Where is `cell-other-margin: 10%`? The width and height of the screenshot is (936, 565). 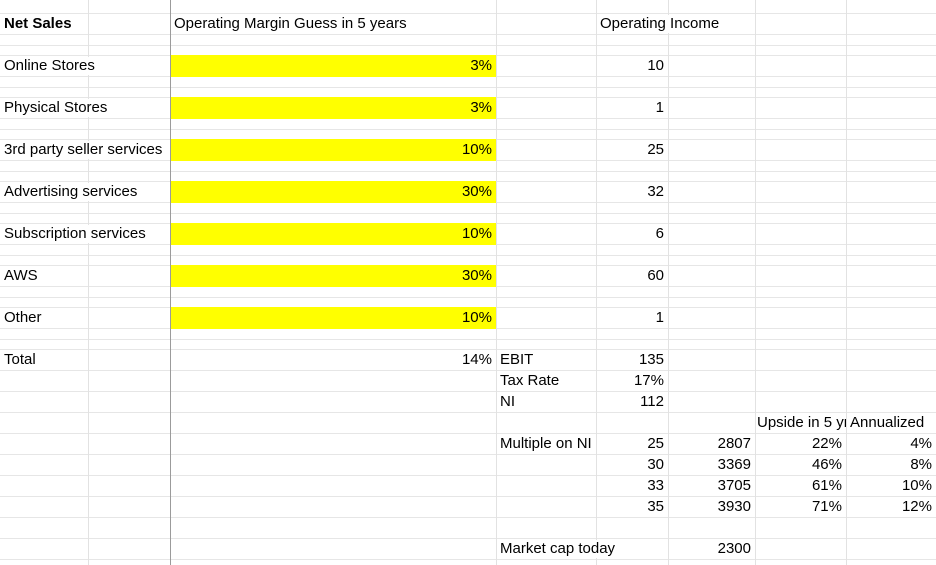
cell-other-margin: 10% is located at coordinates (476, 317).